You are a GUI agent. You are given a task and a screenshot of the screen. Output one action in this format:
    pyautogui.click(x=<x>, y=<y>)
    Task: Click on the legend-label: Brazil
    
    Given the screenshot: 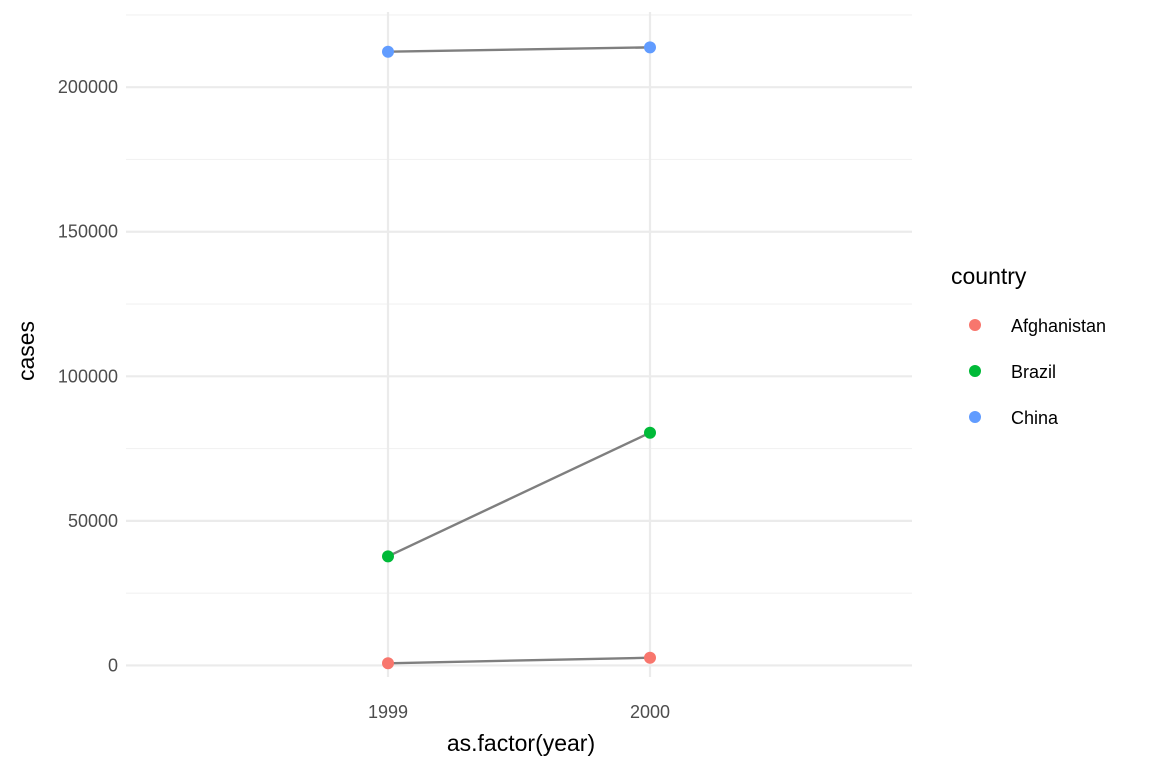 What is the action you would take?
    pyautogui.click(x=1033, y=372)
    